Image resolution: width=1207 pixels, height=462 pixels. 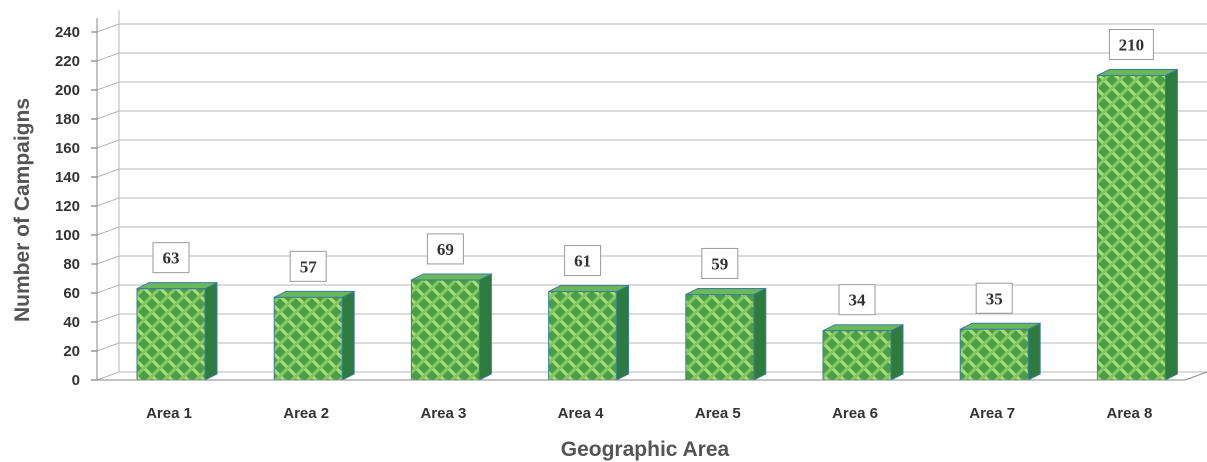 What do you see at coordinates (645, 449) in the screenshot?
I see `x-axis-title: Geographic Area` at bounding box center [645, 449].